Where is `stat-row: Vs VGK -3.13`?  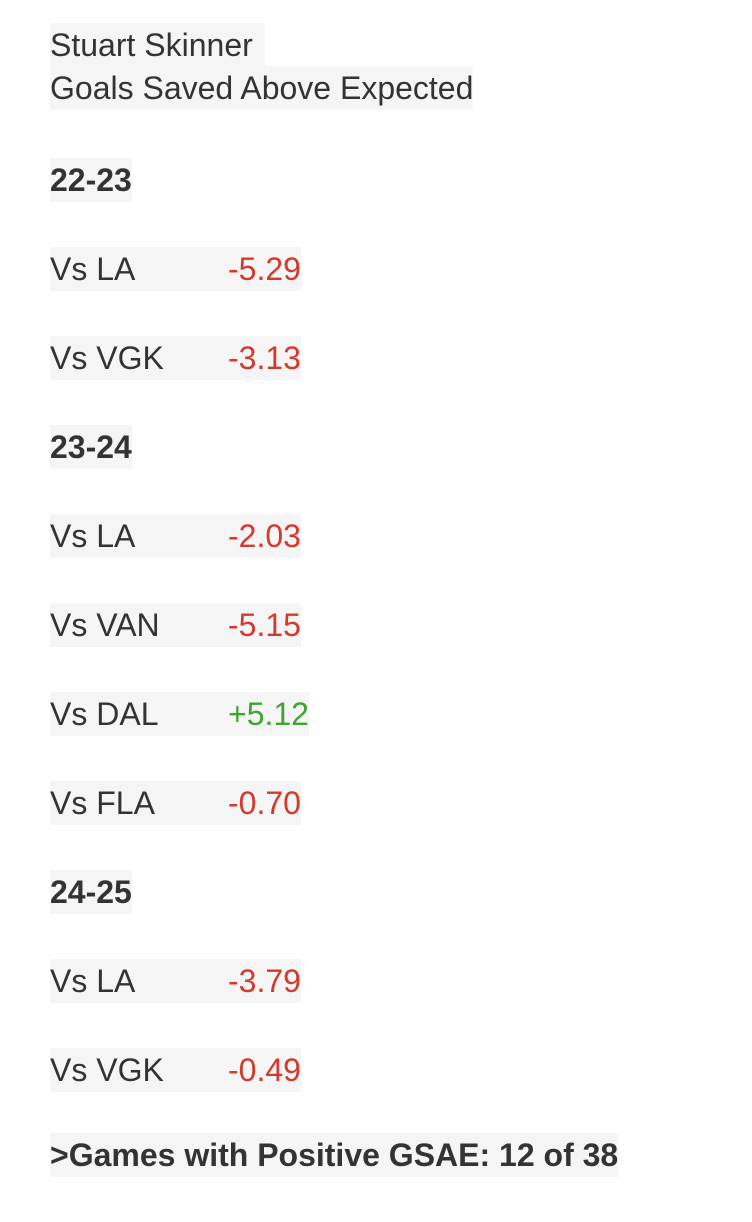 stat-row: Vs VGK -3.13 is located at coordinates (175, 358).